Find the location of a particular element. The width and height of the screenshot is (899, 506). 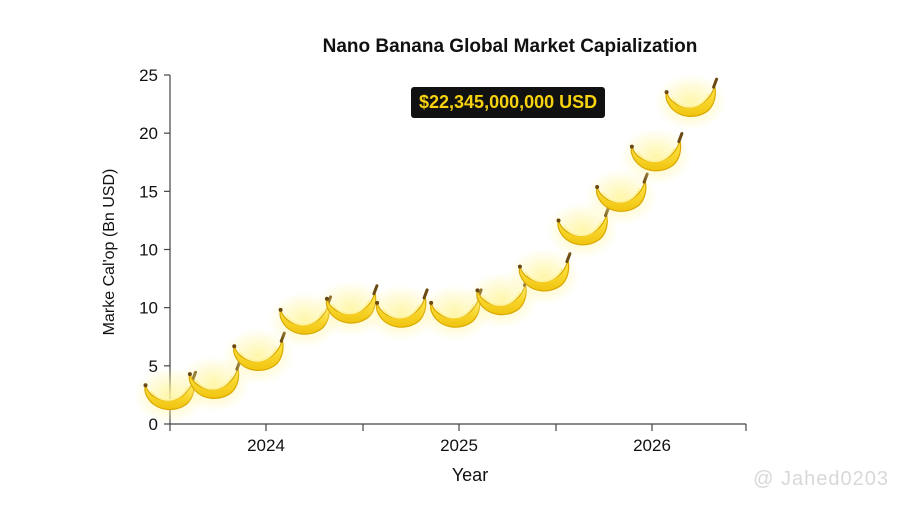

watermark: @ Jahed0203 is located at coordinates (821, 479).